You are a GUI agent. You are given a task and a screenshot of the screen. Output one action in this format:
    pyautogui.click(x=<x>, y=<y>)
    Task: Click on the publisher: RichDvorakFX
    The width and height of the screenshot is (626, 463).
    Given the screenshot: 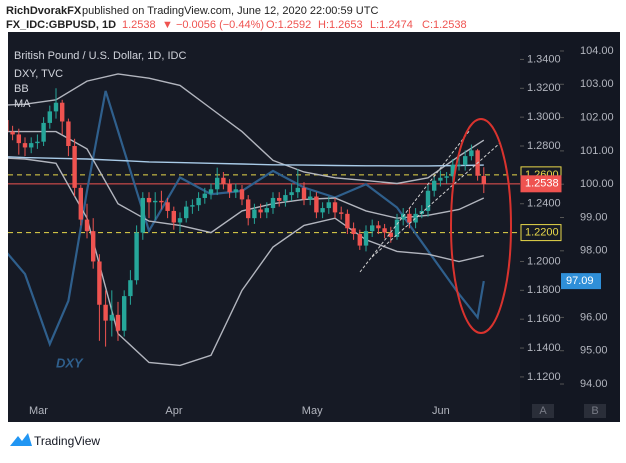 What is the action you would take?
    pyautogui.click(x=44, y=11)
    